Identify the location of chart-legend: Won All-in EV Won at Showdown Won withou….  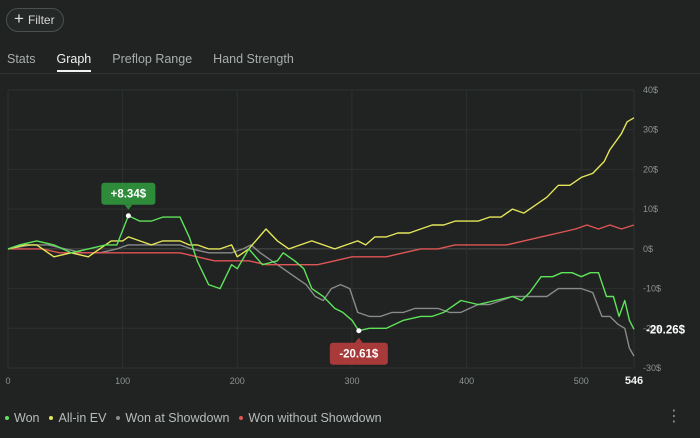
(198, 418).